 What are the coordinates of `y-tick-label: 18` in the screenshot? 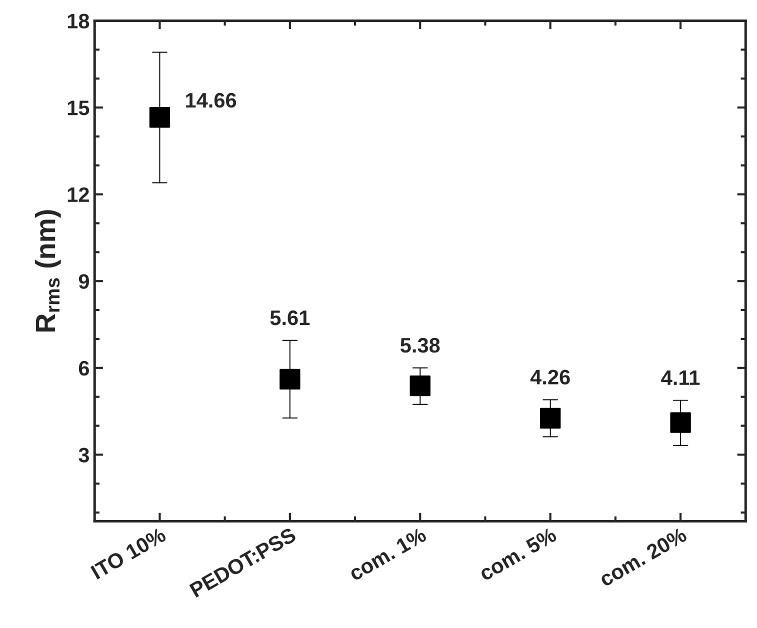 It's located at (79, 21).